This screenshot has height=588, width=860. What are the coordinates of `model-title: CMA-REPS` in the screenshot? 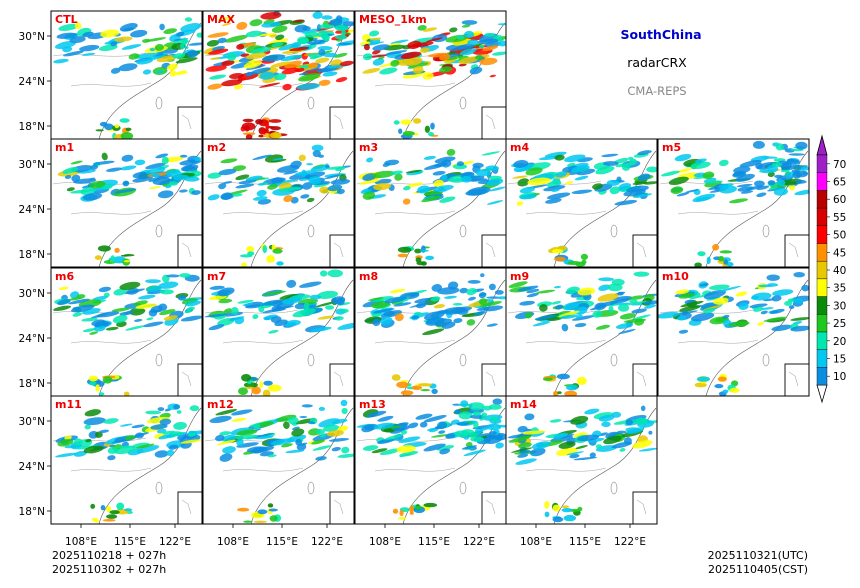 It's located at (656, 91).